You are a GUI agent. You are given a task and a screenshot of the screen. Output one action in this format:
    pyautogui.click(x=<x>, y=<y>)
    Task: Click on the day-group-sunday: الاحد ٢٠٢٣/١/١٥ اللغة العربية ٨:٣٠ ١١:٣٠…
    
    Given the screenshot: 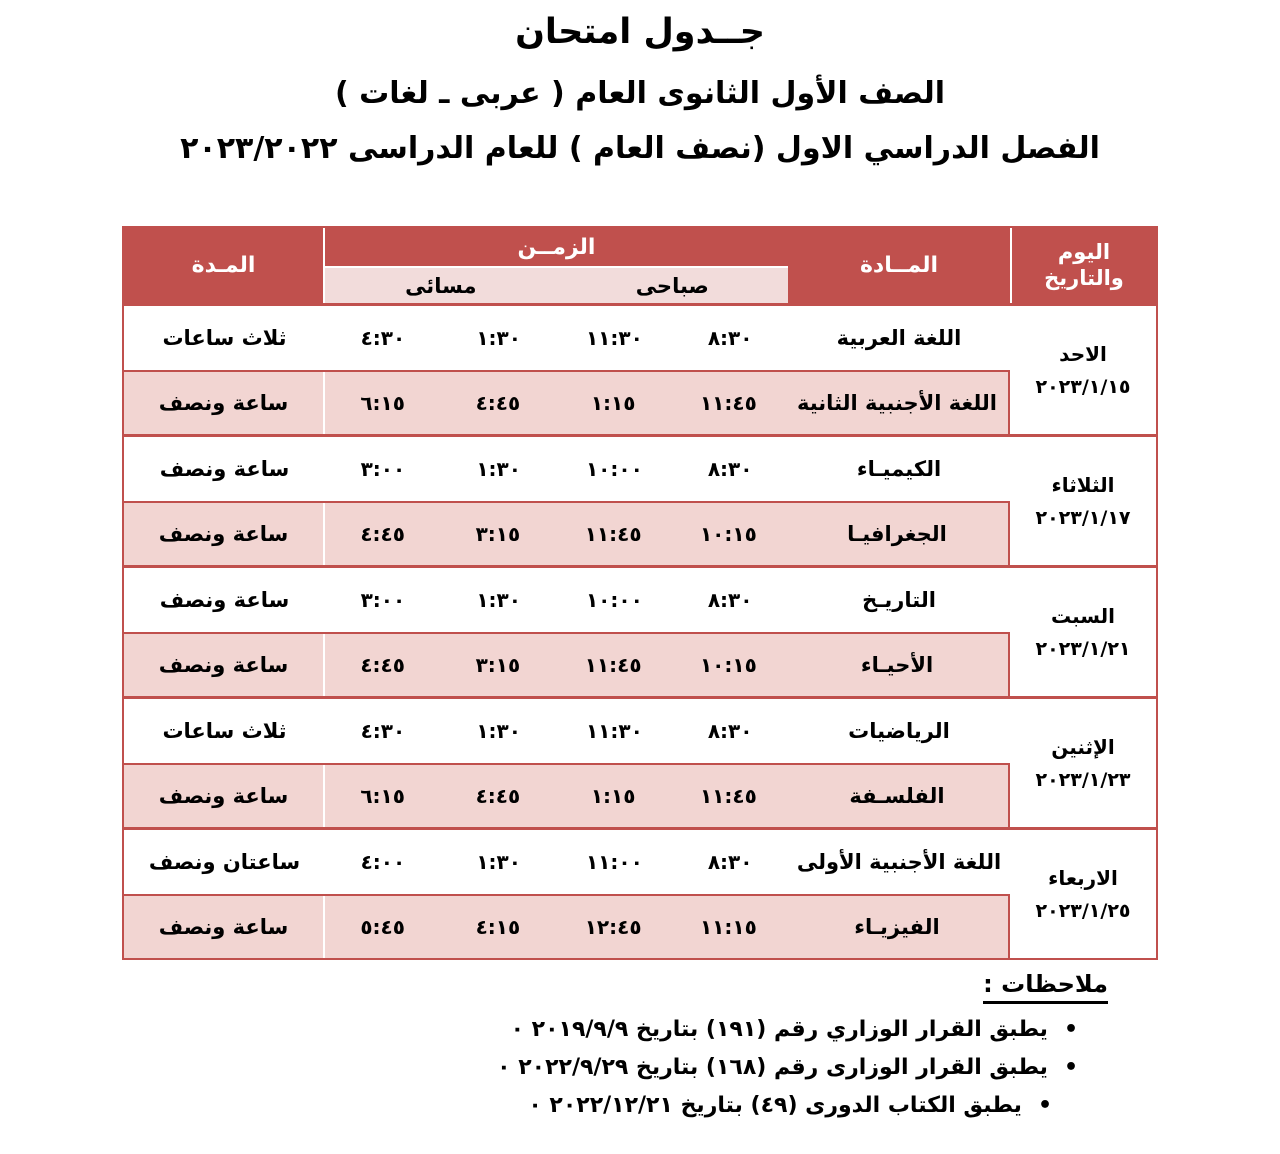 What is the action you would take?
    pyautogui.click(x=640, y=368)
    